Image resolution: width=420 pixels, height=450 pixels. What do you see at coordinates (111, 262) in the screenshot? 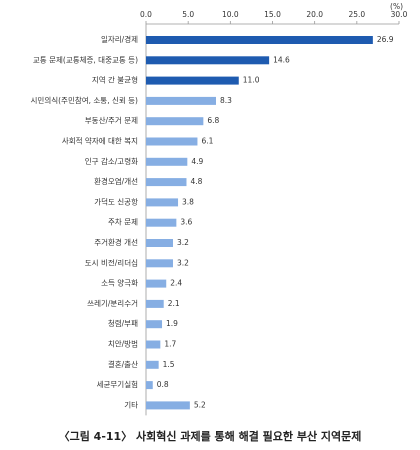
I see `y-tick-label: 도시 비전/리더십` at bounding box center [111, 262].